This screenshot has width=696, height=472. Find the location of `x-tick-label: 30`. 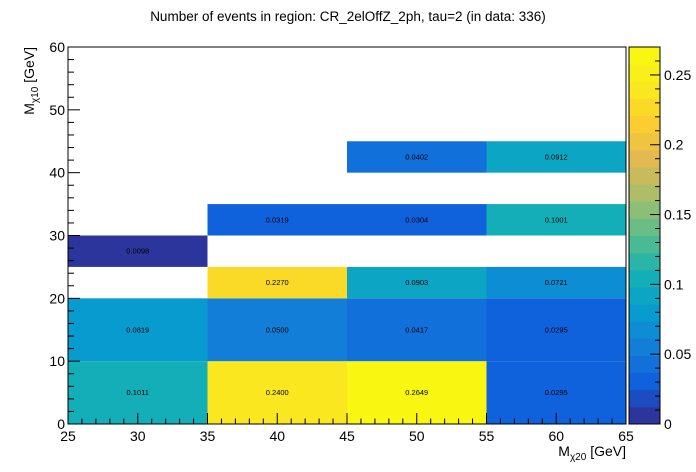

x-tick-label: 30 is located at coordinates (138, 436).